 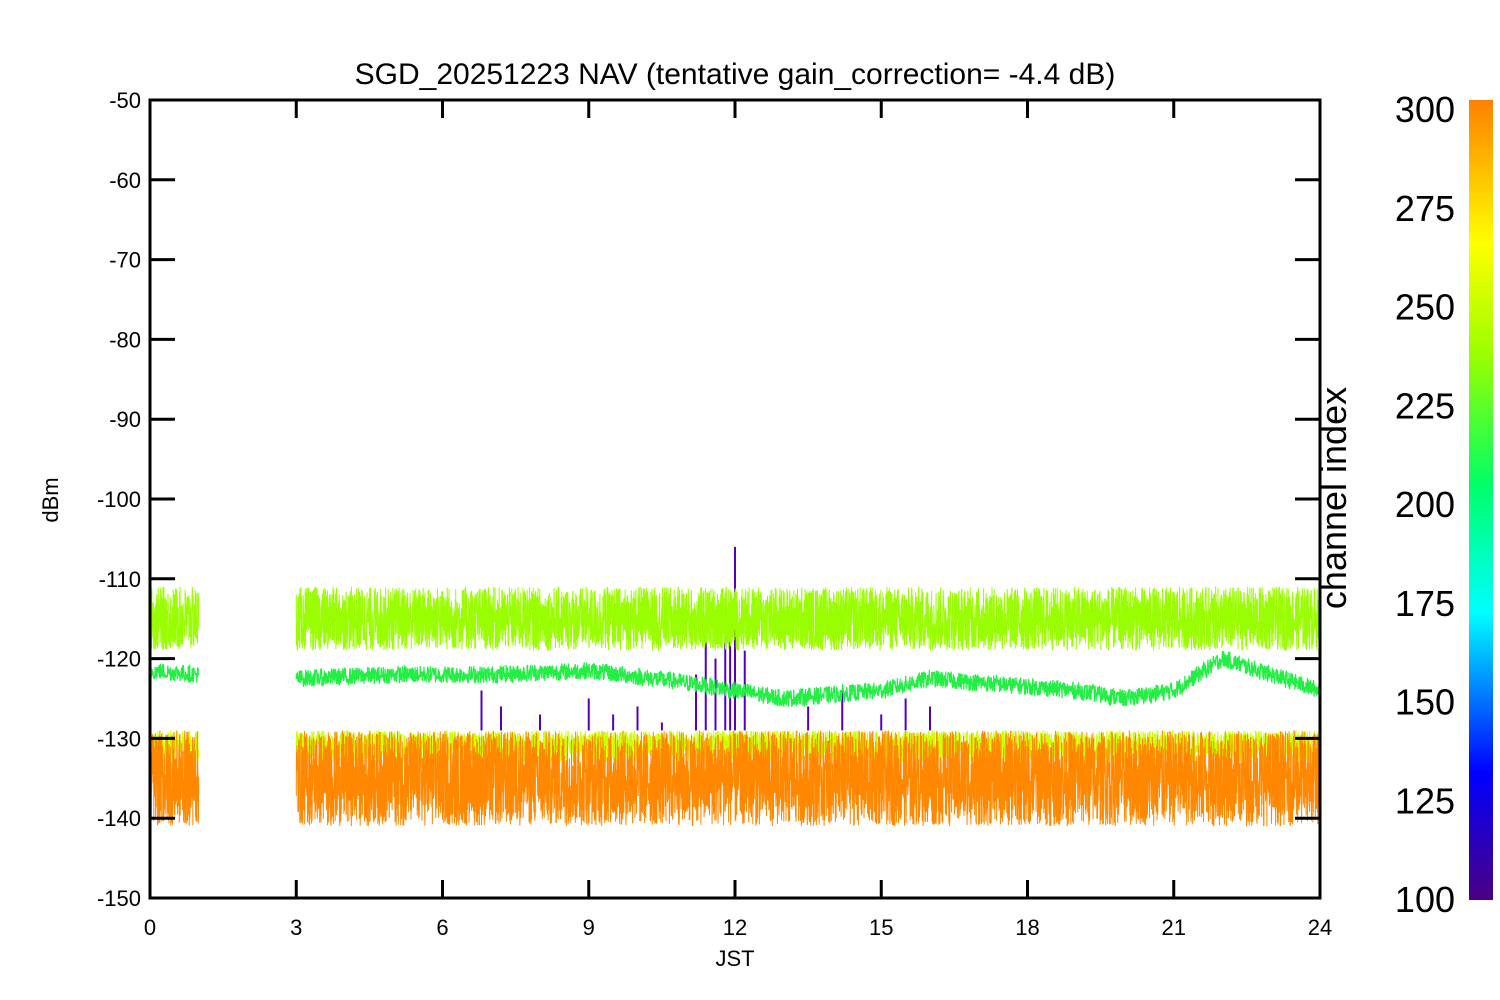 I want to click on series-band-noise-floor, so click(x=735, y=778).